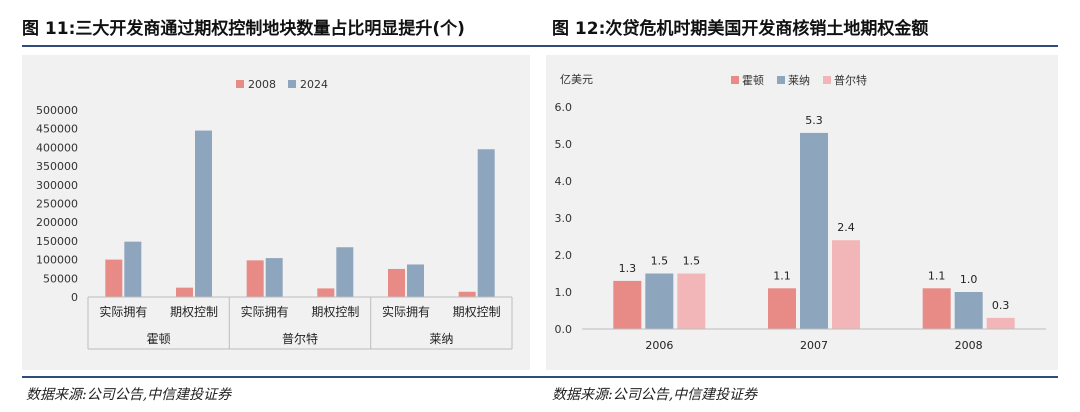 The image size is (1080, 412). Describe the element at coordinates (659, 301) in the screenshot. I see `bar-series1-2006` at that location.